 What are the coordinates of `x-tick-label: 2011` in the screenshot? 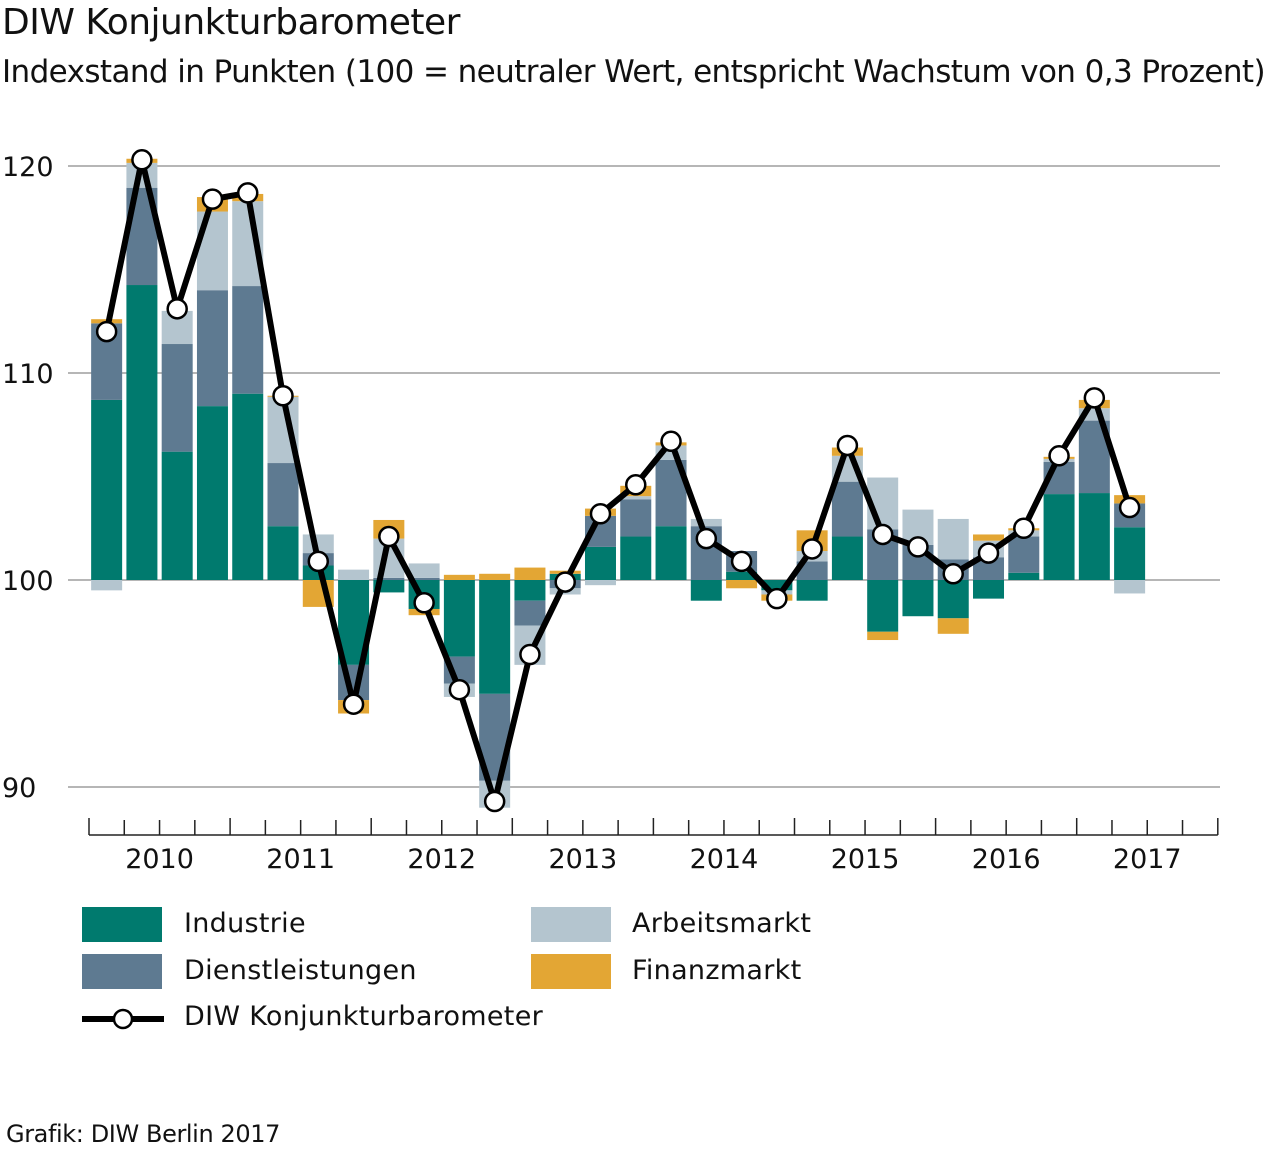 It's located at (300, 859).